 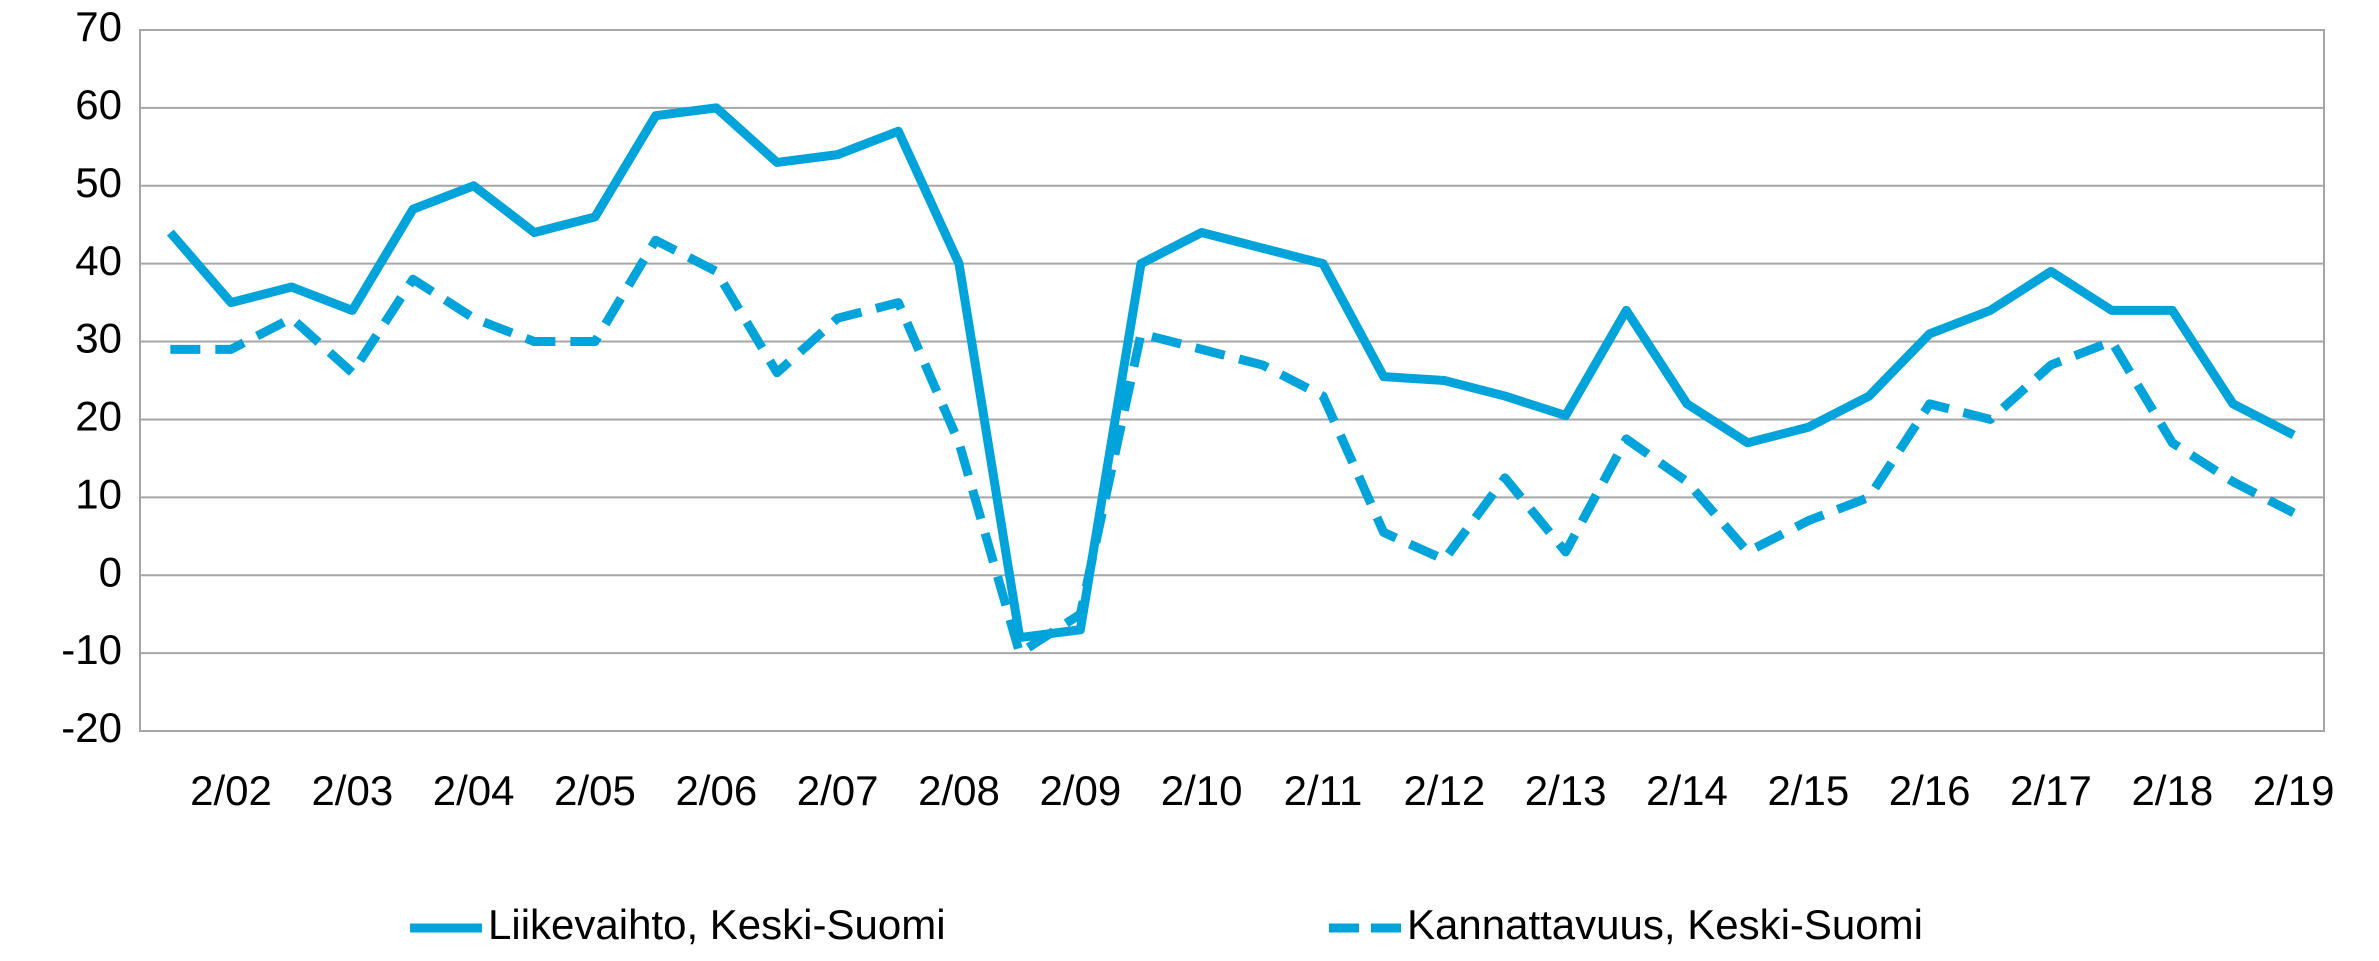 I want to click on x-tick-label: 2/17, so click(x=2051, y=790).